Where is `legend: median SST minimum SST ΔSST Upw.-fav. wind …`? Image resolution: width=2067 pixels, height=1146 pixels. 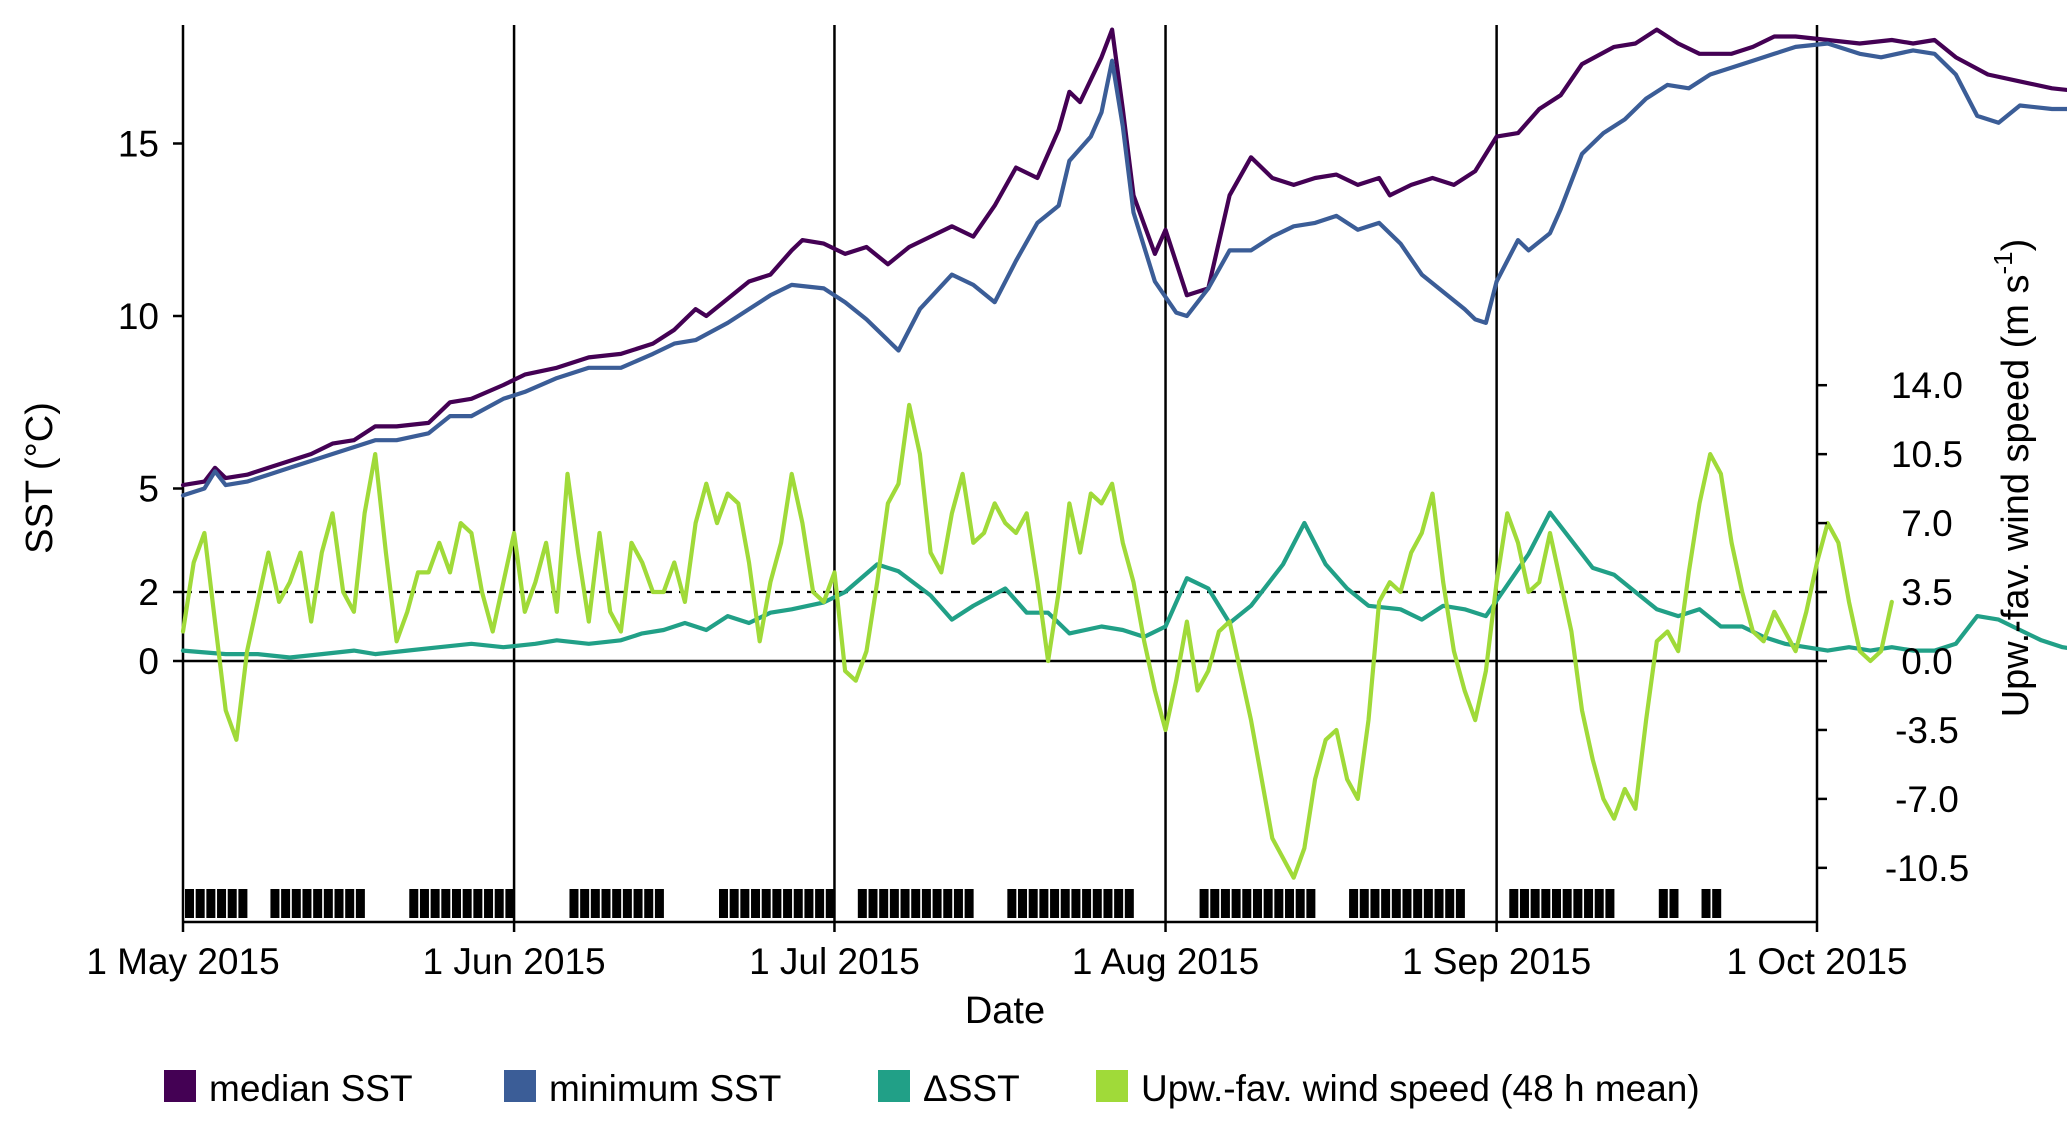
legend: median SST minimum SST ΔSST Upw.-fav. wind … is located at coordinates (932, 1088).